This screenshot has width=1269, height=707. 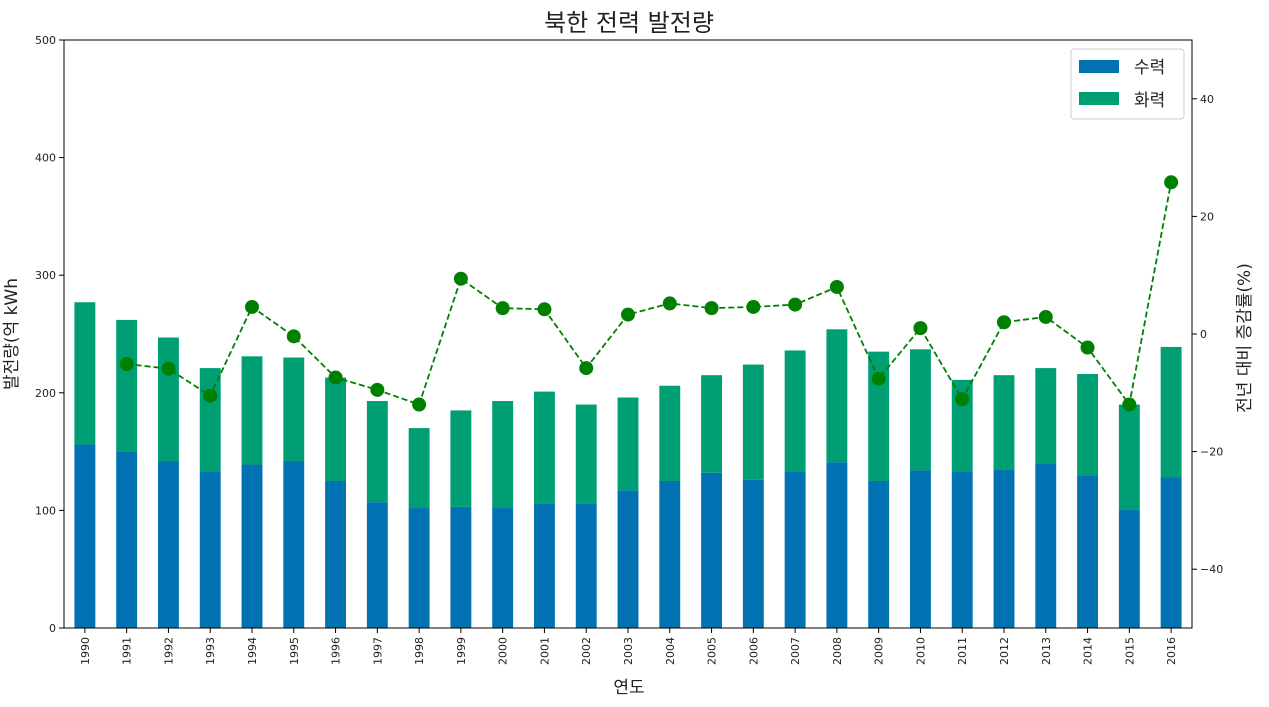 I want to click on growth-point-2000, so click(x=502, y=308).